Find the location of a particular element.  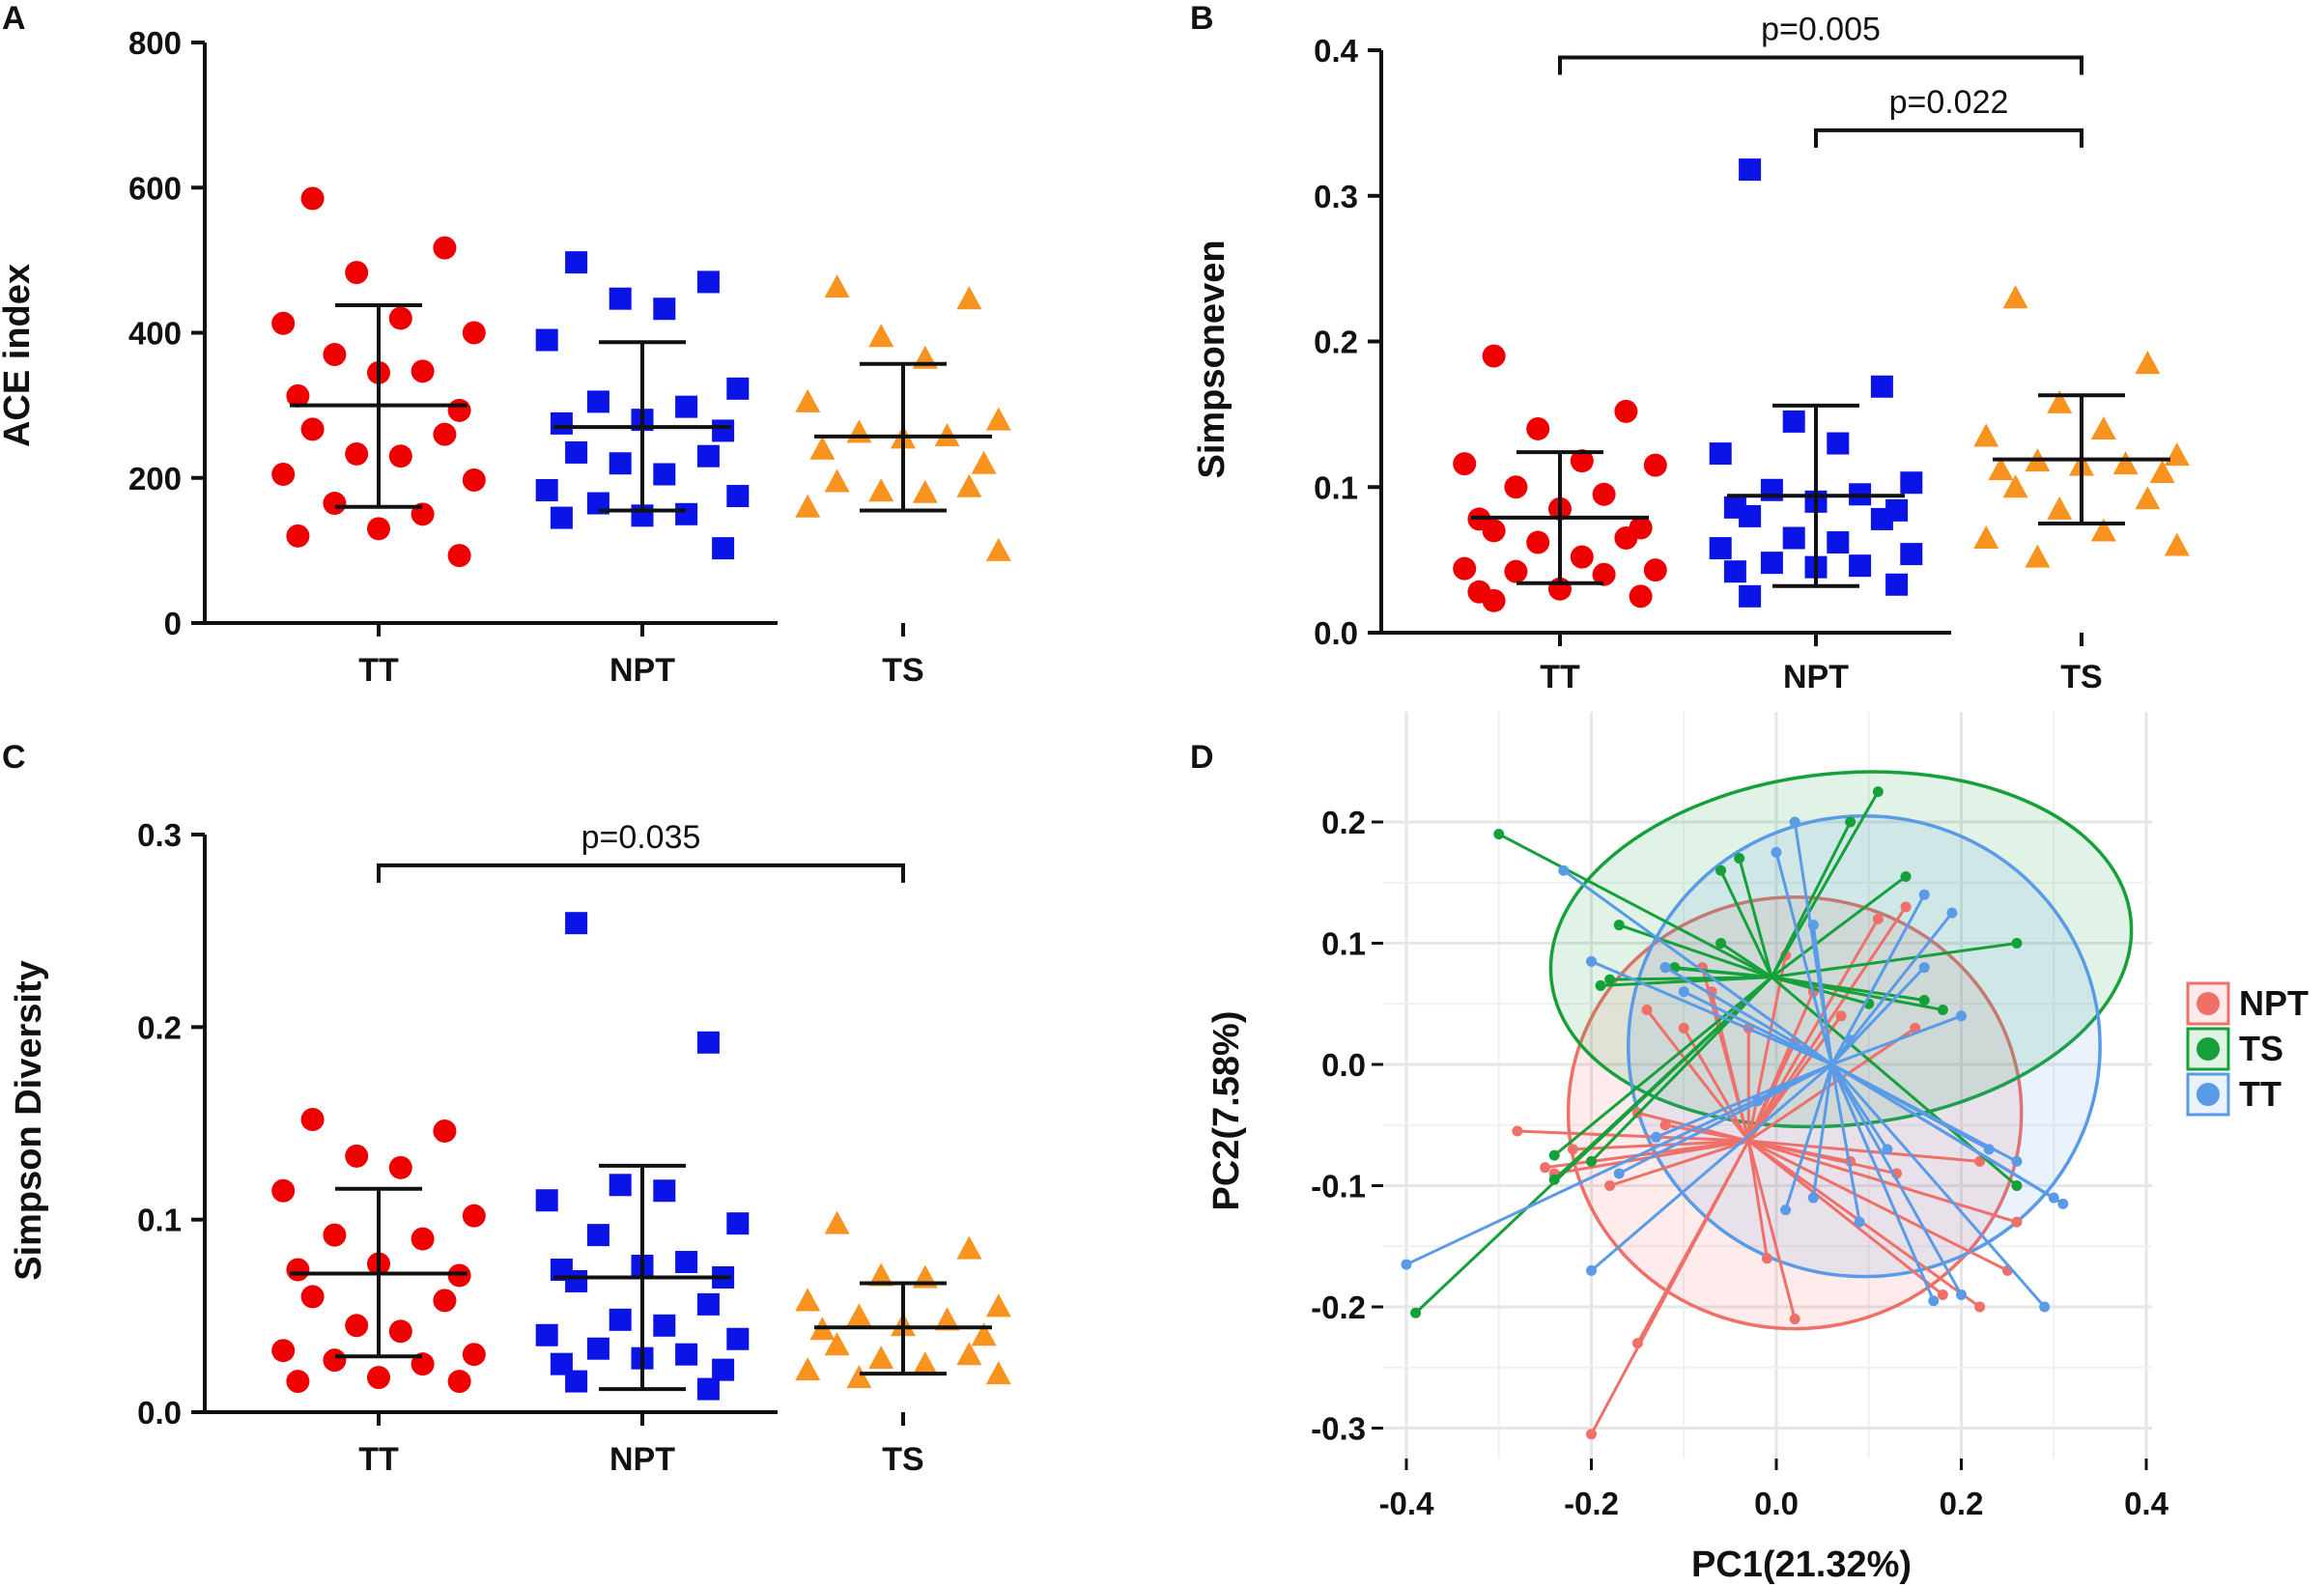

legend-label: TS is located at coordinates (2261, 1049).